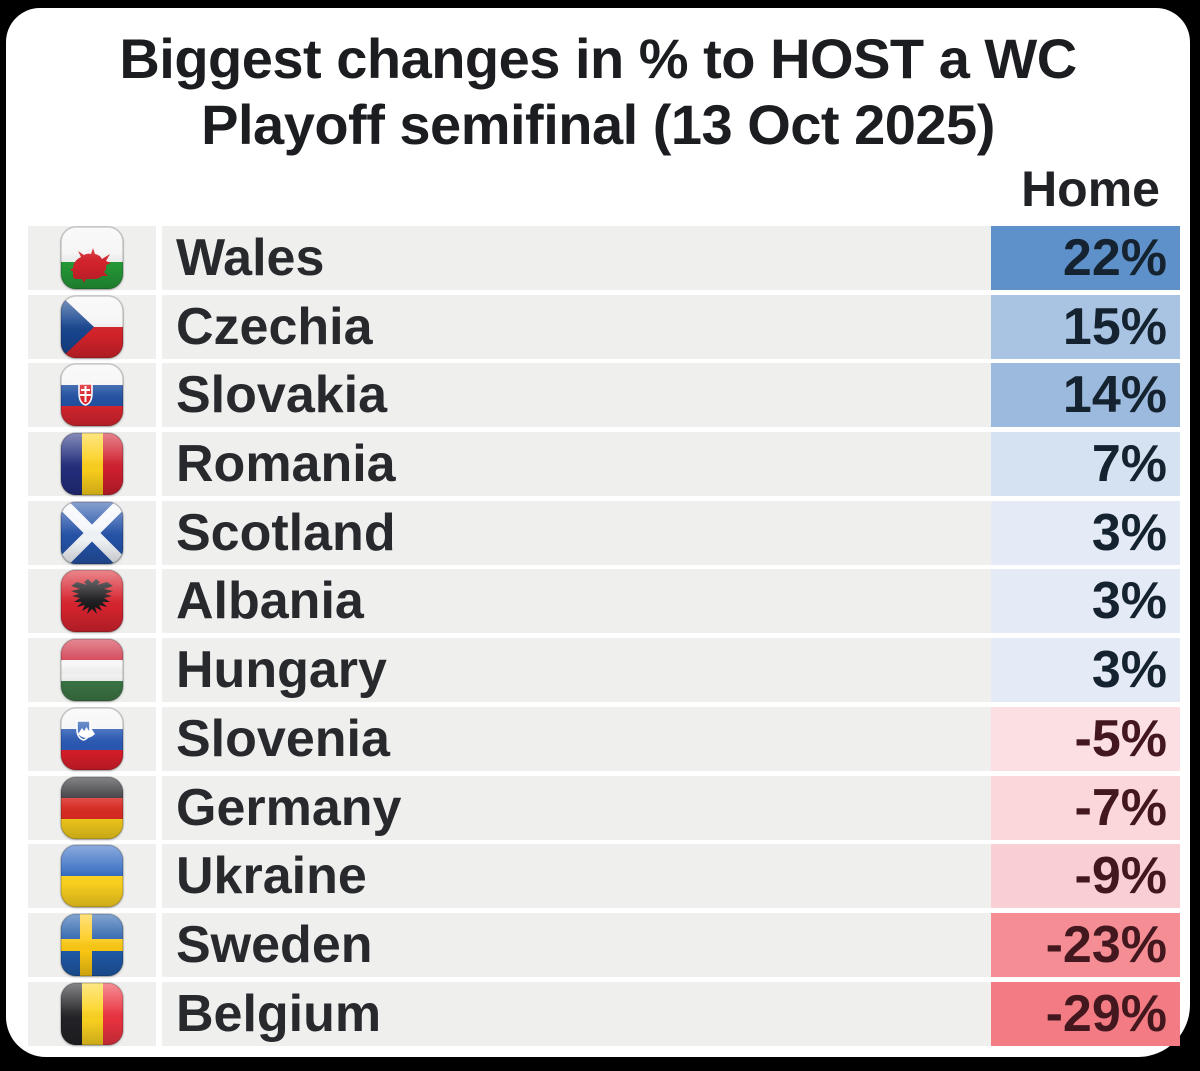 The image size is (1200, 1071). I want to click on value-cell: -9%, so click(1085, 876).